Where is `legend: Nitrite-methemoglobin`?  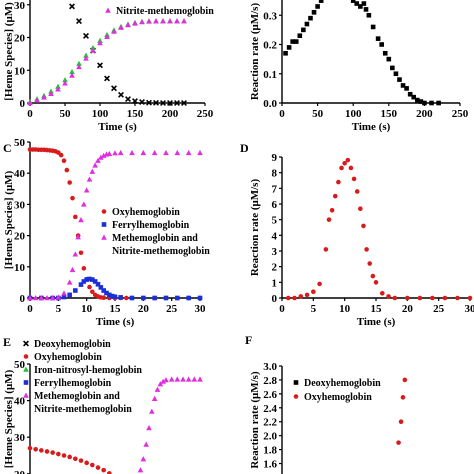
legend: Nitrite-methemoglobin is located at coordinates (159, 11).